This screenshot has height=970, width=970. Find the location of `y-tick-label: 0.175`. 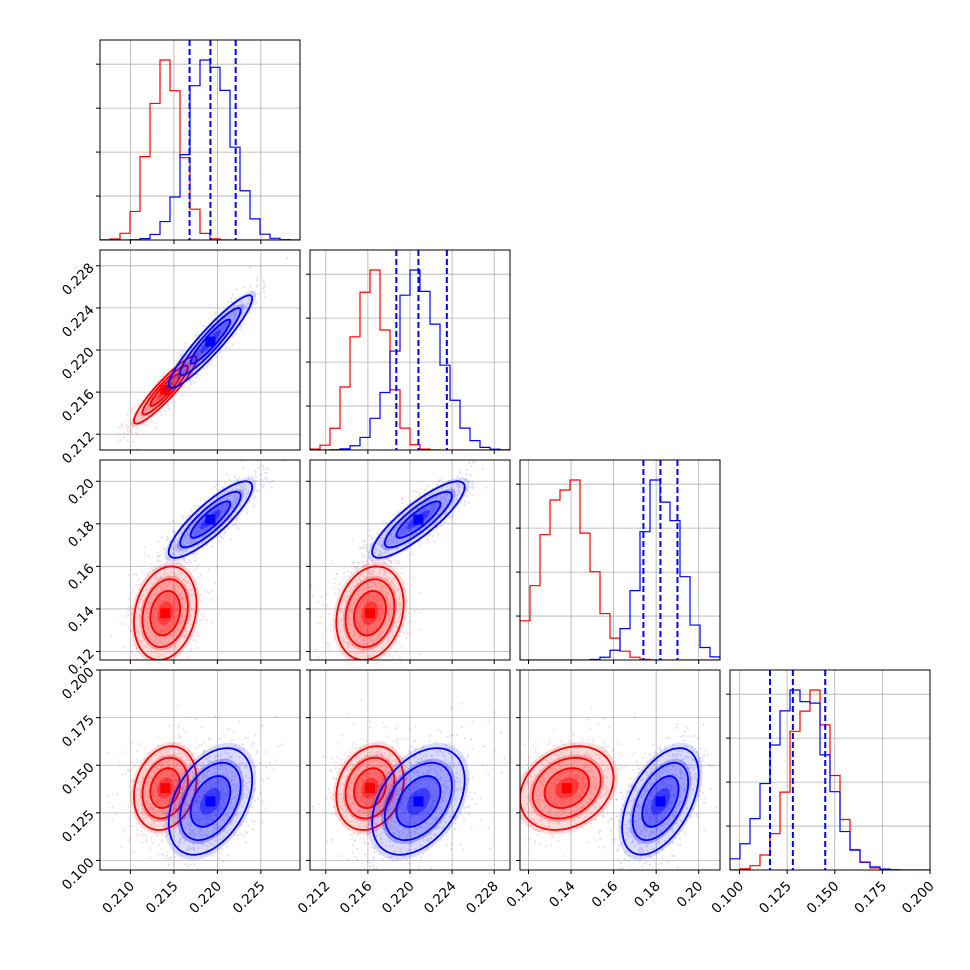

y-tick-label: 0.175 is located at coordinates (78, 731).